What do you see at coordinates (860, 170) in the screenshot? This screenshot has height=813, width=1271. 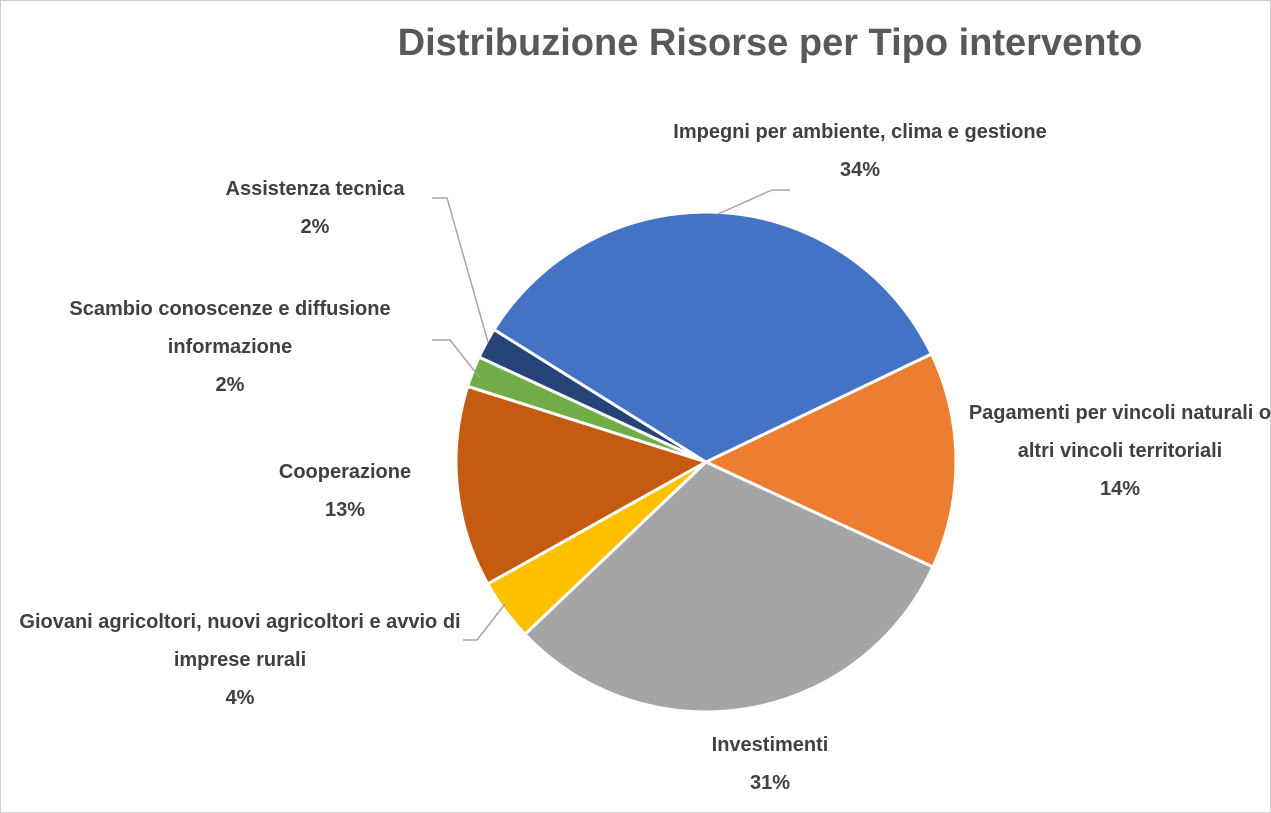 I see `value-label: 34%` at bounding box center [860, 170].